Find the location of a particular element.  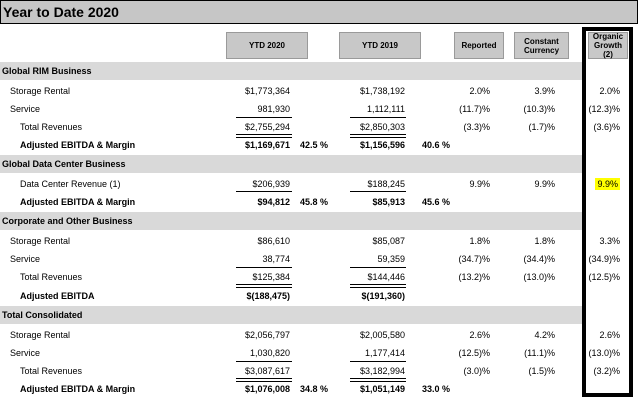

ebitda-margin-2020: 42.5 % is located at coordinates (314, 145).